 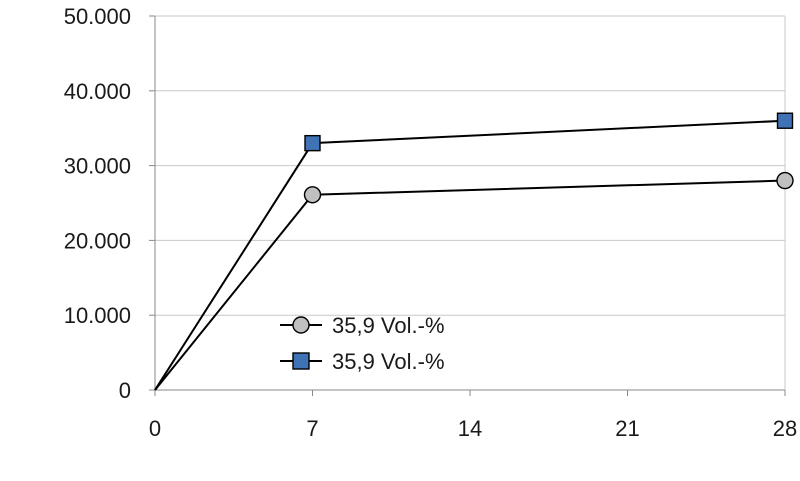 I want to click on legend: 35,9 Vol.-% 35,9 Vol.-%, so click(x=362, y=343).